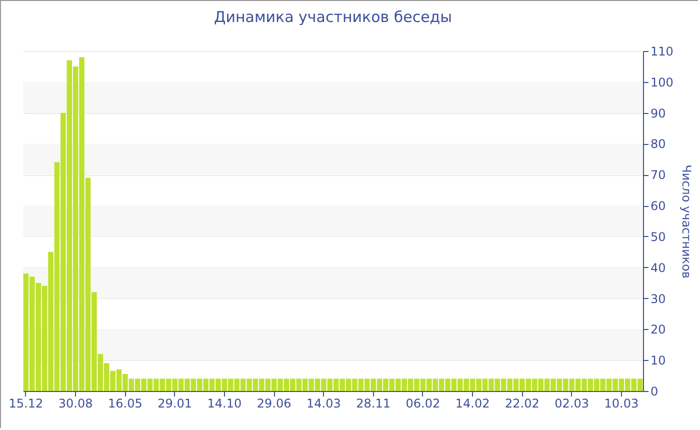 The image size is (700, 430). What do you see at coordinates (26, 403) in the screenshot?
I see `x-tick-label: 15.12` at bounding box center [26, 403].